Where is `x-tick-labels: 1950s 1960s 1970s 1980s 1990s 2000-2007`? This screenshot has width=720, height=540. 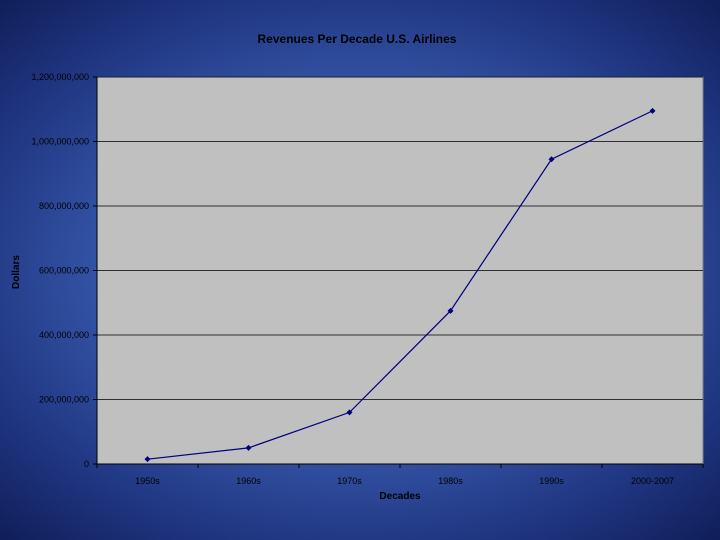 x-tick-labels: 1950s 1960s 1970s 1980s 1990s 2000-2007 is located at coordinates (404, 481).